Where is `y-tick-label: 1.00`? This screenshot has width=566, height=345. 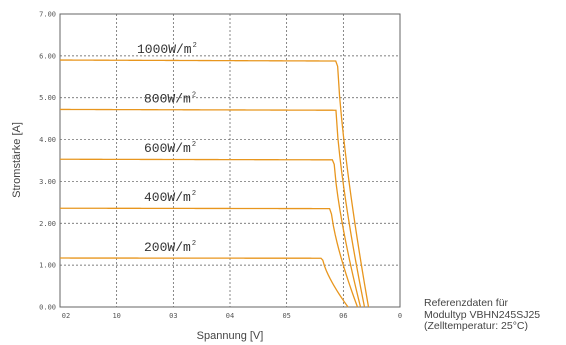 y-tick-label: 1.00 is located at coordinates (47, 266).